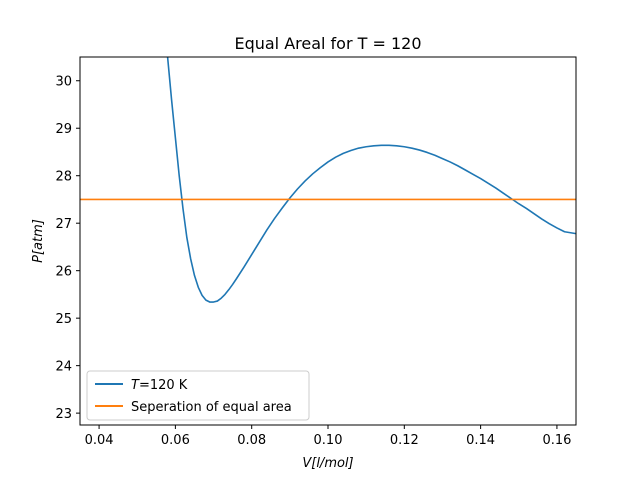 The image size is (640, 478). I want to click on y-tick-label: 28, so click(63, 177).